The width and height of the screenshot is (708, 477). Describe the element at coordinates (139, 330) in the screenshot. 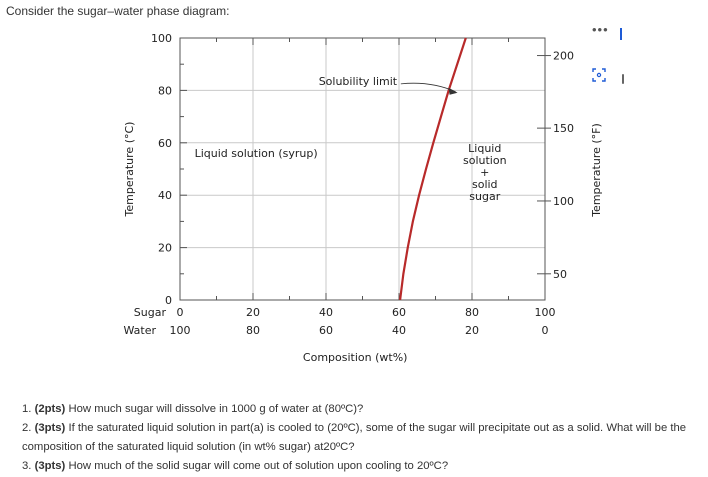

I see `water-row-label: Water` at that location.